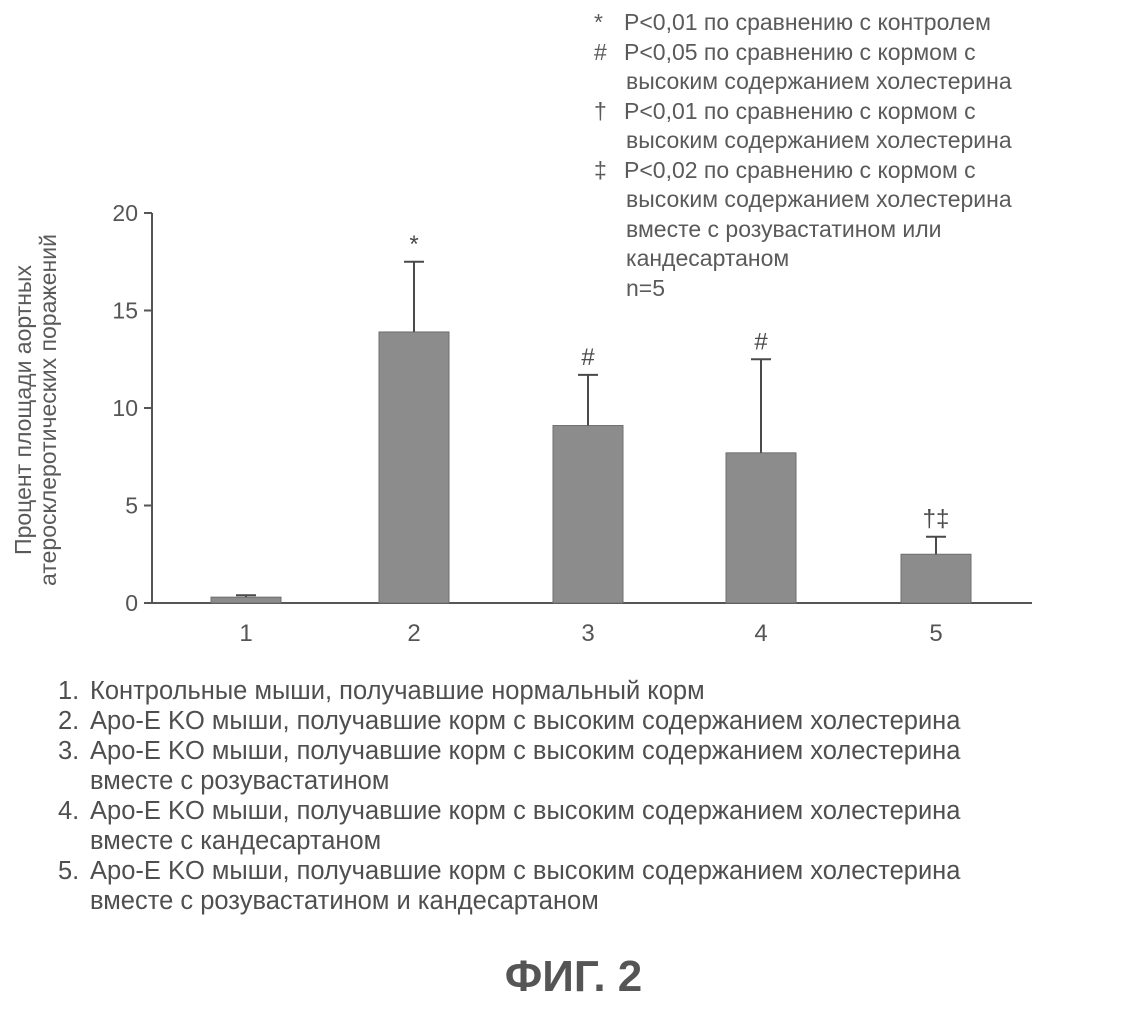 This screenshot has height=1020, width=1147. I want to click on legend-line: * P<0,01 по сравнению с контролем, so click(864, 23).